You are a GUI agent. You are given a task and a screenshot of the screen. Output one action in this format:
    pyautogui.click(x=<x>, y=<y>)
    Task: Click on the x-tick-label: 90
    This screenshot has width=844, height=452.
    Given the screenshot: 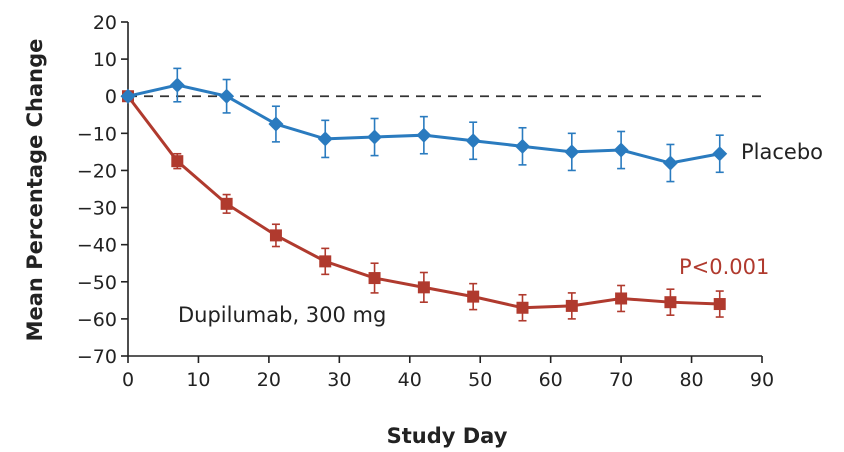 What is the action you would take?
    pyautogui.click(x=762, y=380)
    